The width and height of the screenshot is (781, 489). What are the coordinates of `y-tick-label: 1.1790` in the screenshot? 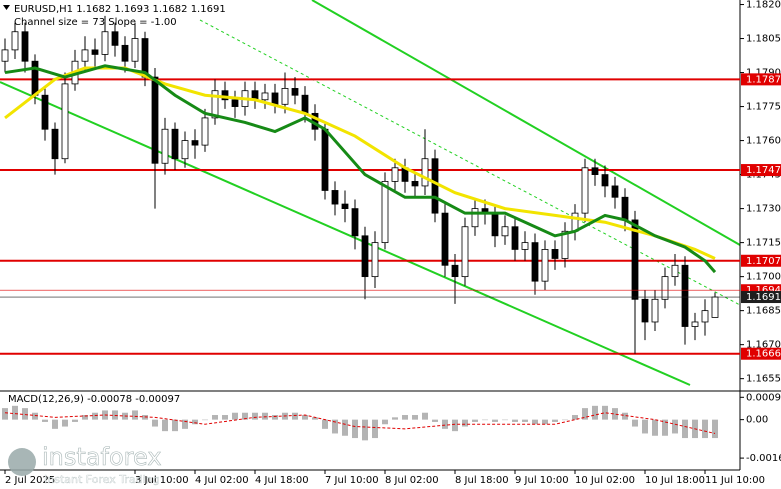 It's located at (763, 73).